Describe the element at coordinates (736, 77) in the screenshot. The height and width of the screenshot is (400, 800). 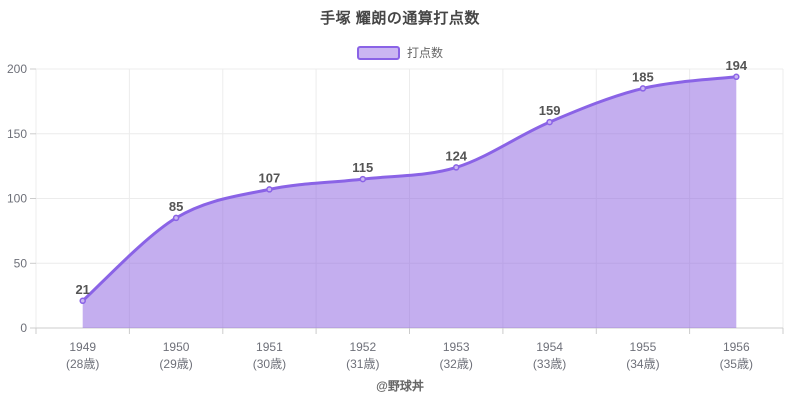
I see `data-point-1956` at that location.